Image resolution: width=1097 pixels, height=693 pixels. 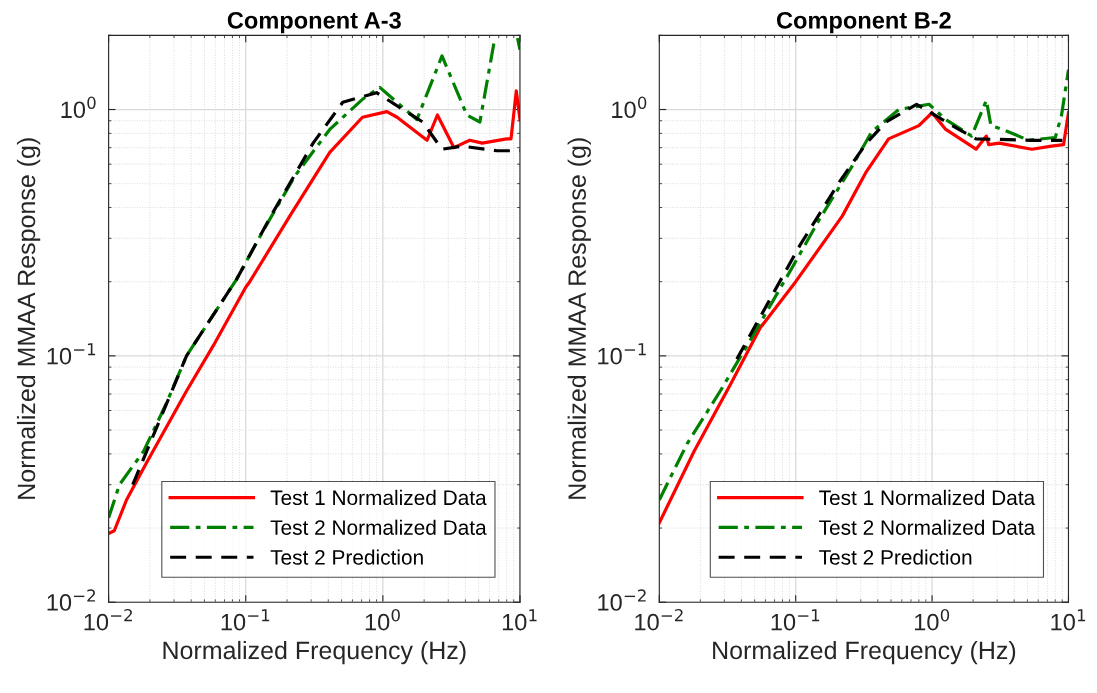 What do you see at coordinates (863, 22) in the screenshot?
I see `chart-title: Component B-2` at bounding box center [863, 22].